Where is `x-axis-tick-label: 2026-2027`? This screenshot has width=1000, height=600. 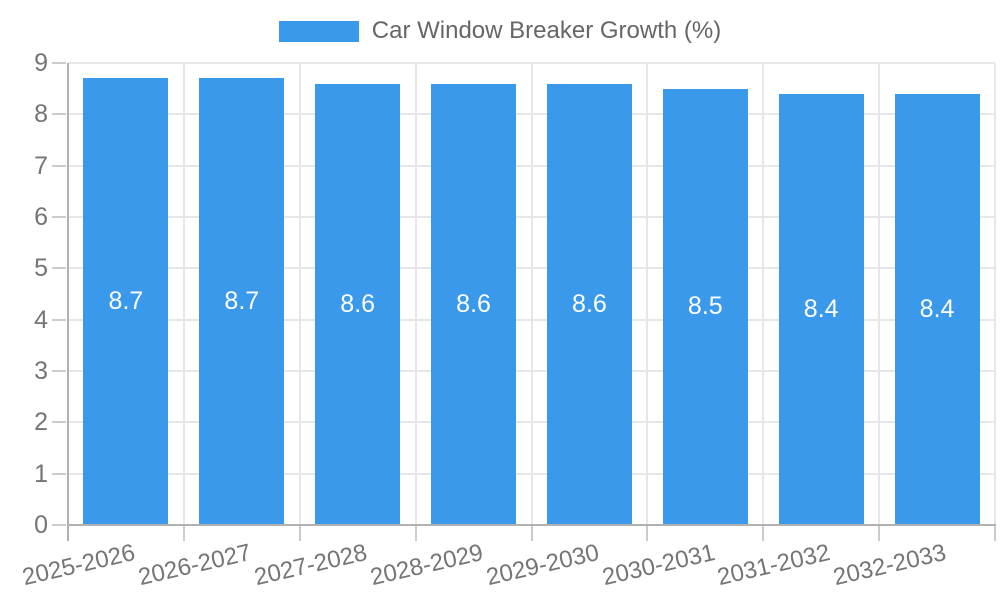 x-axis-tick-label: 2026-2027 is located at coordinates (194, 565).